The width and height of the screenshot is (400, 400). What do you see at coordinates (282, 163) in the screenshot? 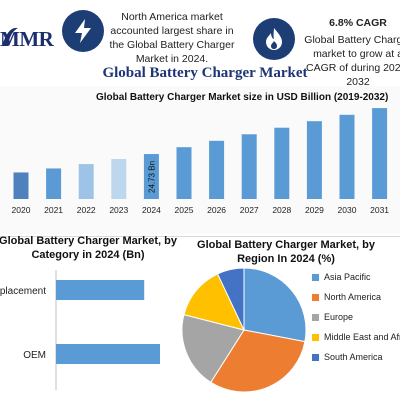
I see `bar-2028` at bounding box center [282, 163].